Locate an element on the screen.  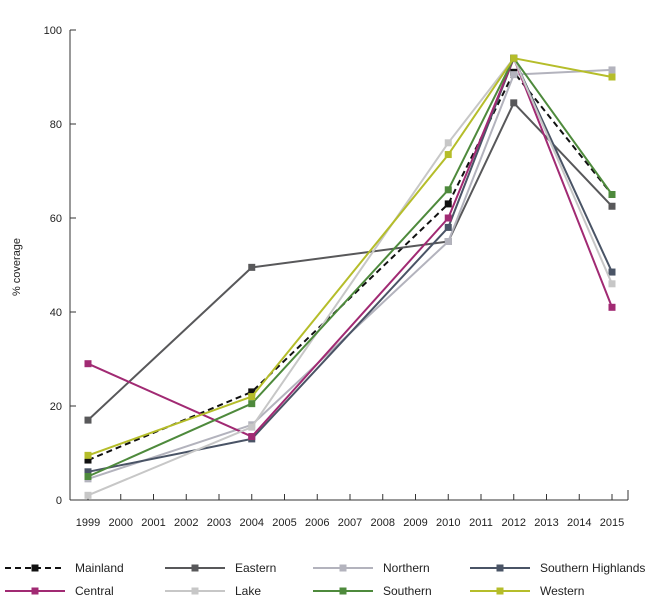
x-tick-label: 2013 is located at coordinates (546, 523).